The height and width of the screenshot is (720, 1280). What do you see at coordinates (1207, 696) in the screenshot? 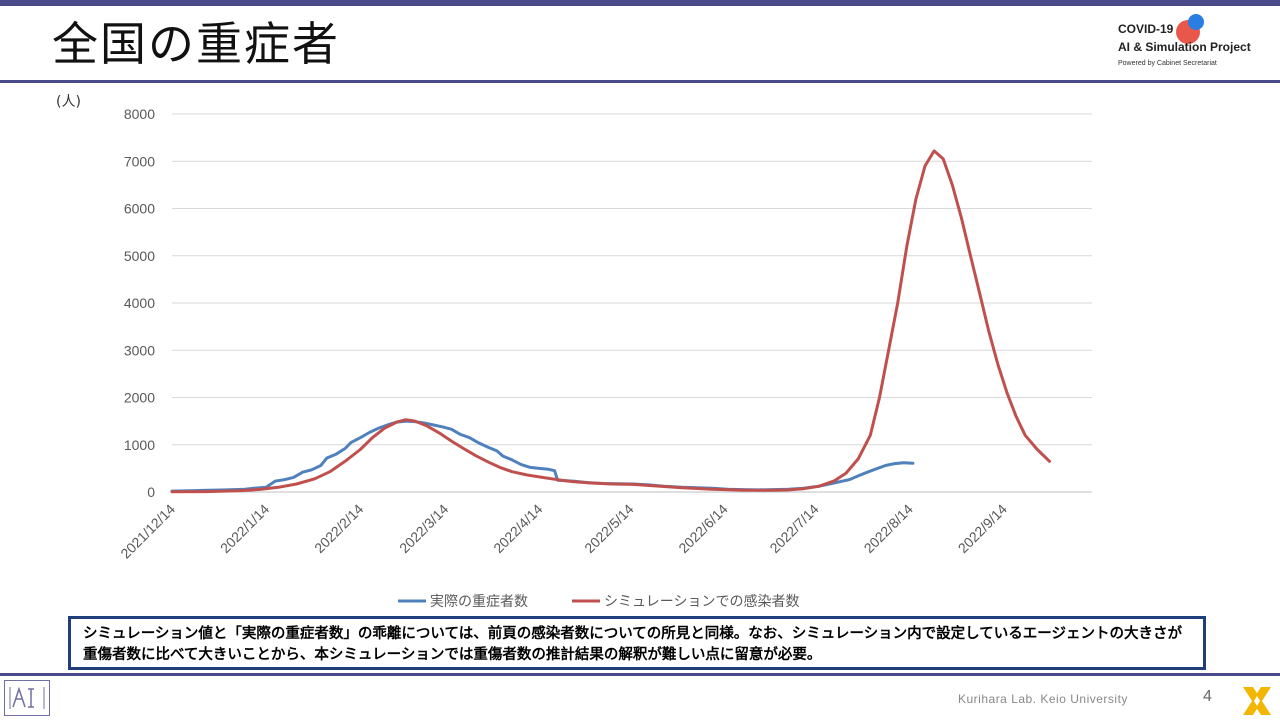
I see `page-number: 4` at bounding box center [1207, 696].